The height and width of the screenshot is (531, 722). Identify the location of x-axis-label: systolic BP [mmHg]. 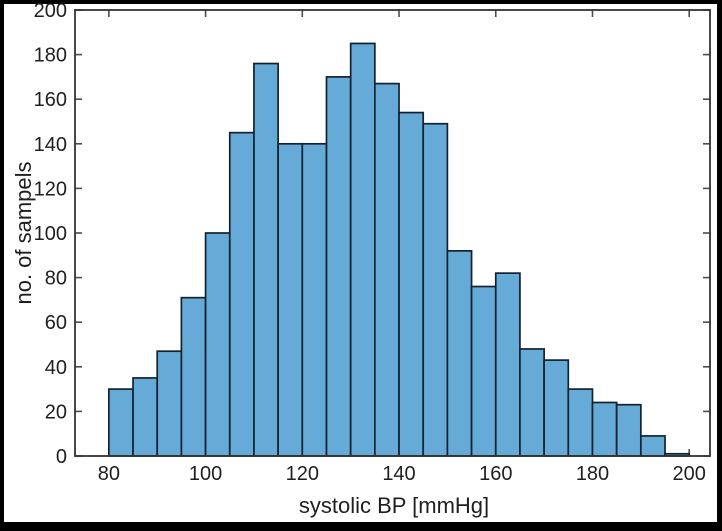
(394, 505).